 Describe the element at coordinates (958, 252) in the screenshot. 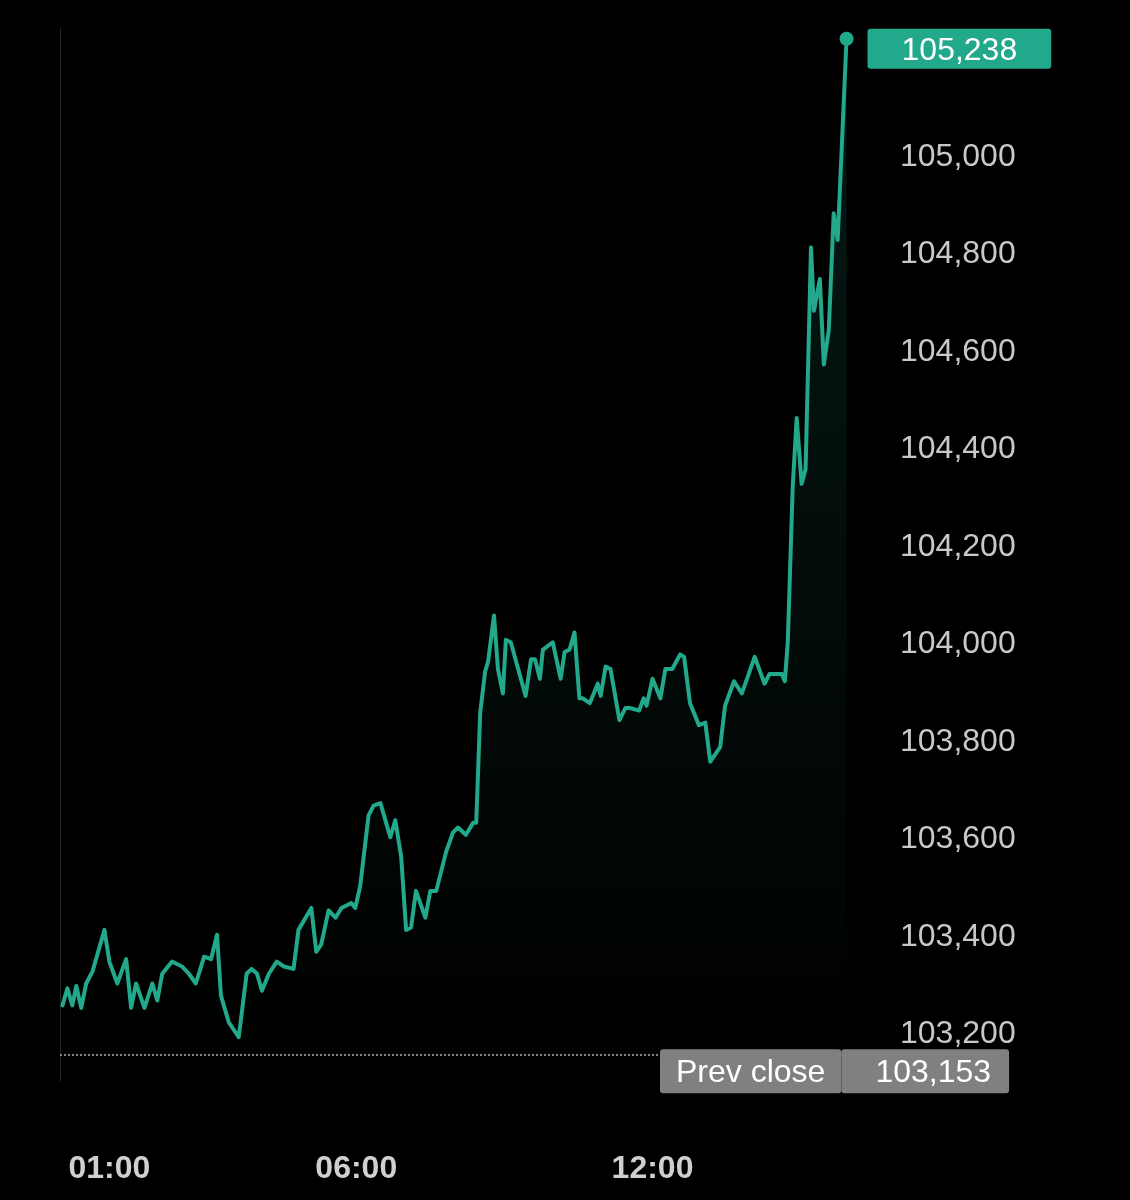

I see `y-tick-label: 104,800` at that location.